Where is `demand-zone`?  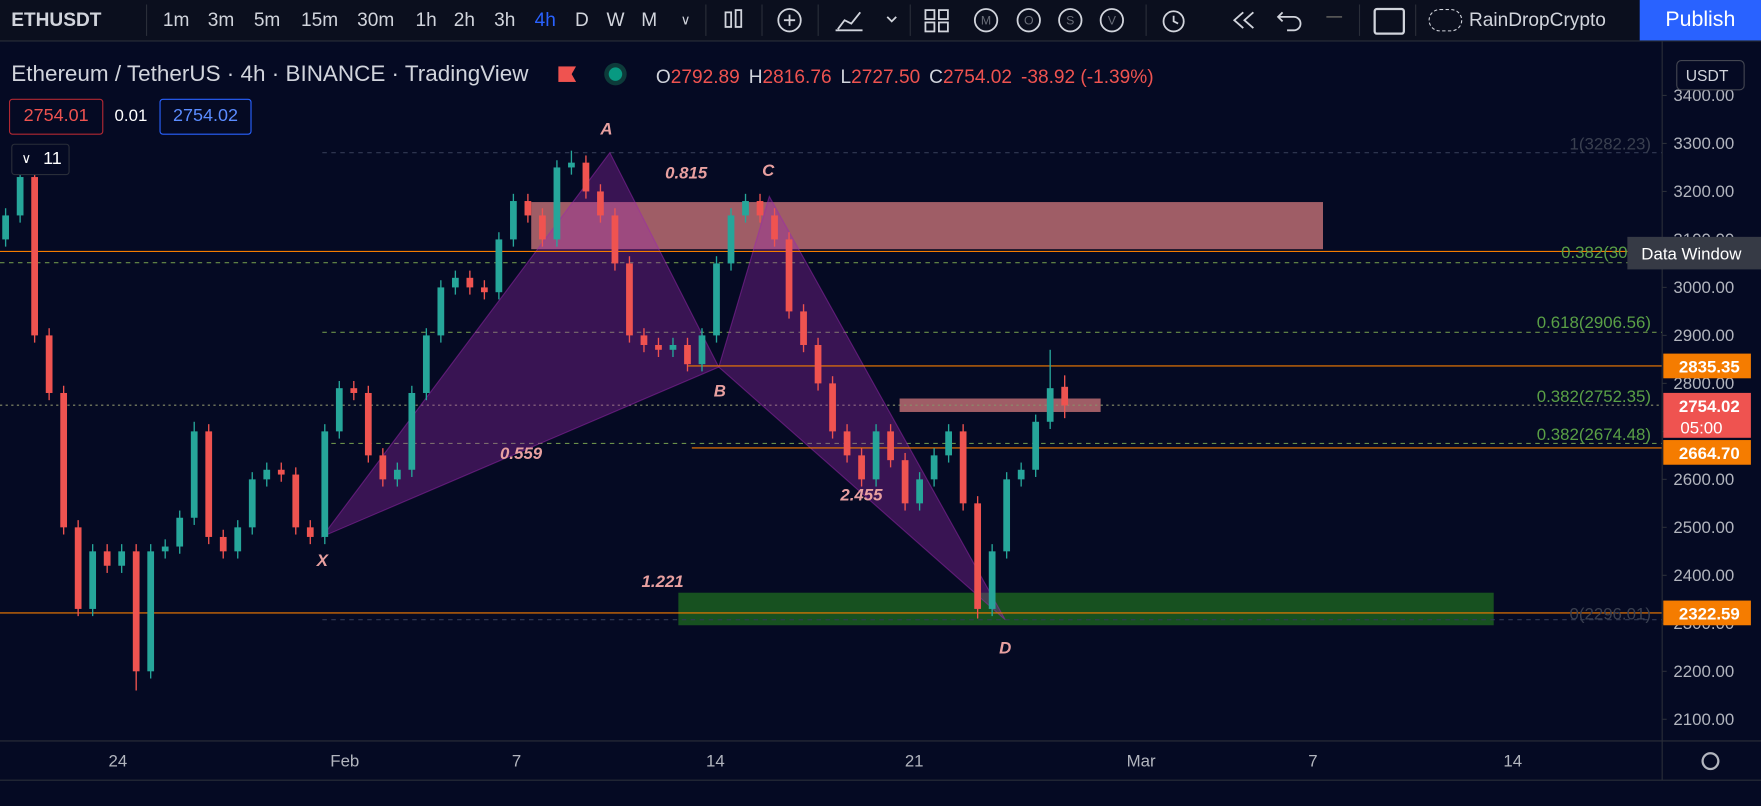 demand-zone is located at coordinates (1086, 609).